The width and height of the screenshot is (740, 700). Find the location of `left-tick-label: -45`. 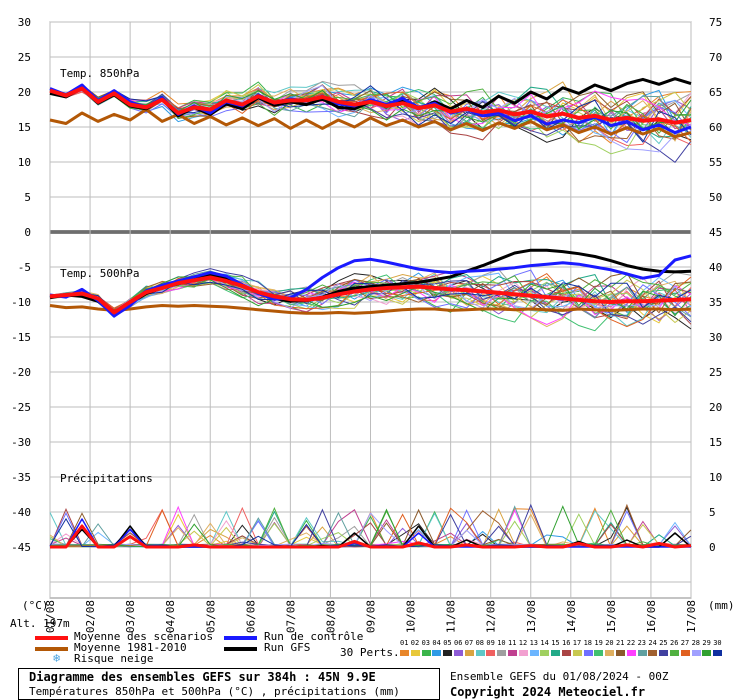

left-tick-label: -45 is located at coordinates (21, 547).